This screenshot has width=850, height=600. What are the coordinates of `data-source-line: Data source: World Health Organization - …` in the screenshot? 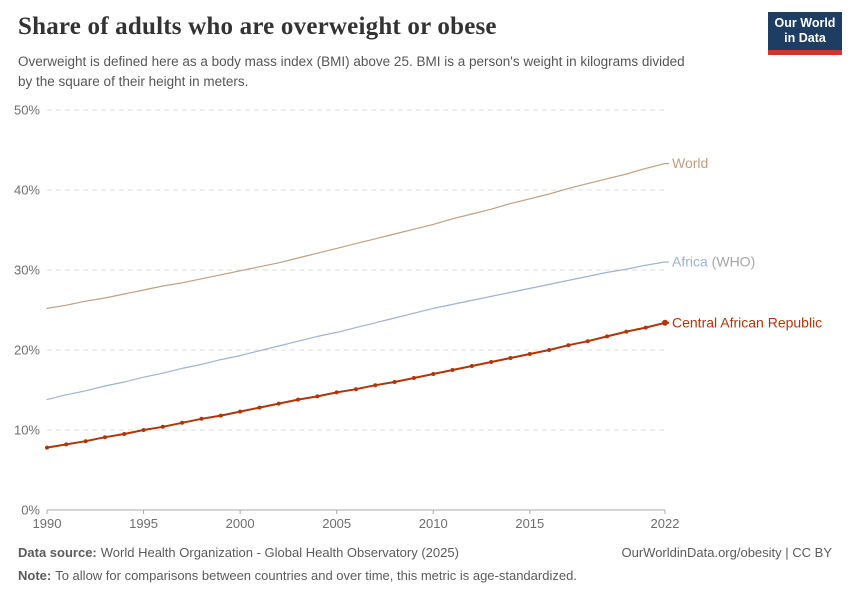 It's located at (425, 552).